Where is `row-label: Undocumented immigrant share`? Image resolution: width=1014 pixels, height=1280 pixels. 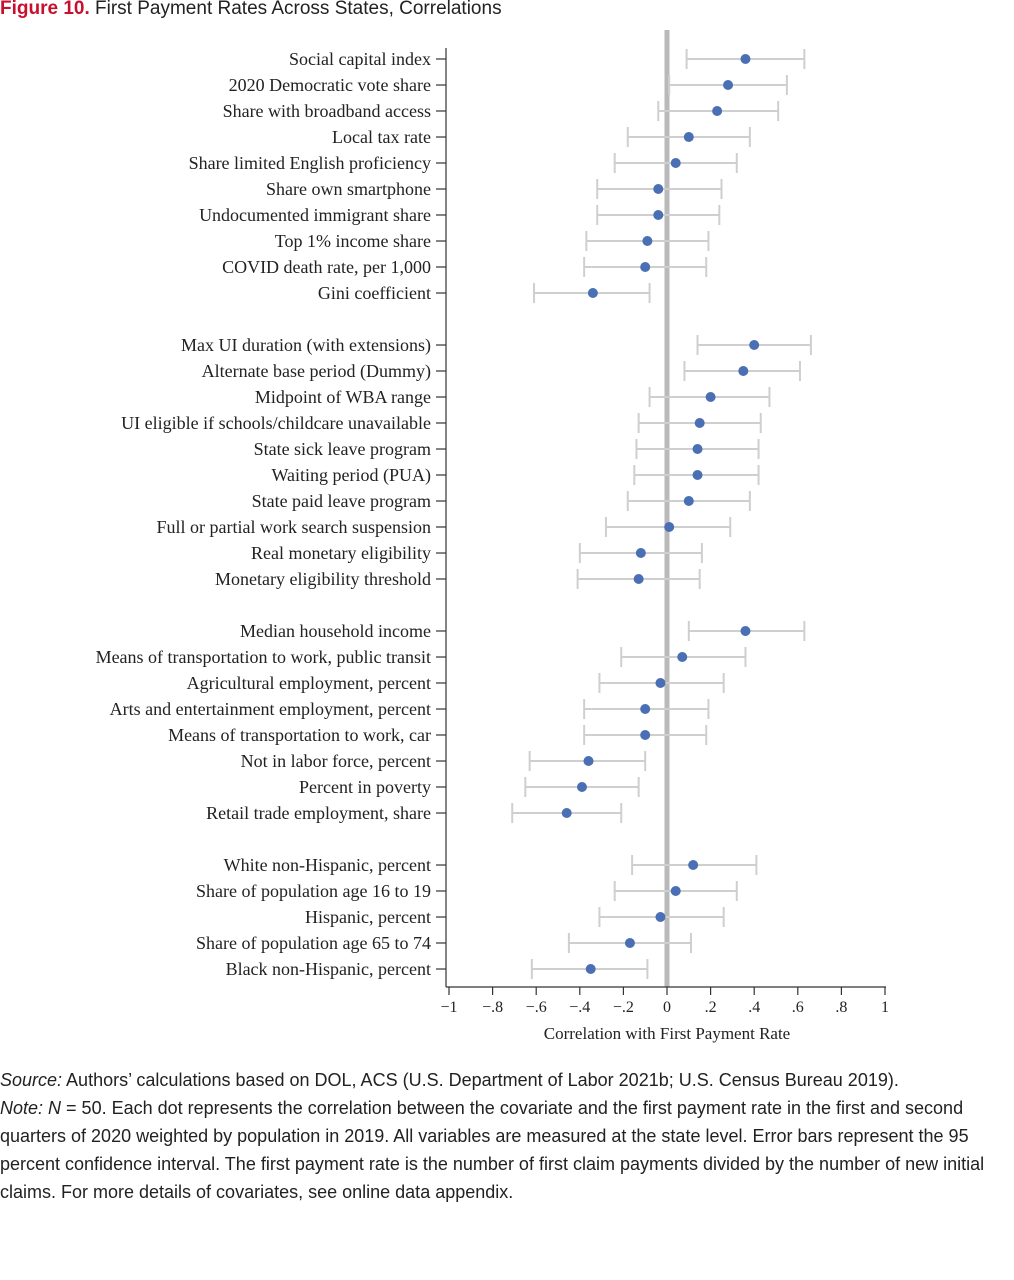
row-label: Undocumented immigrant share is located at coordinates (315, 215).